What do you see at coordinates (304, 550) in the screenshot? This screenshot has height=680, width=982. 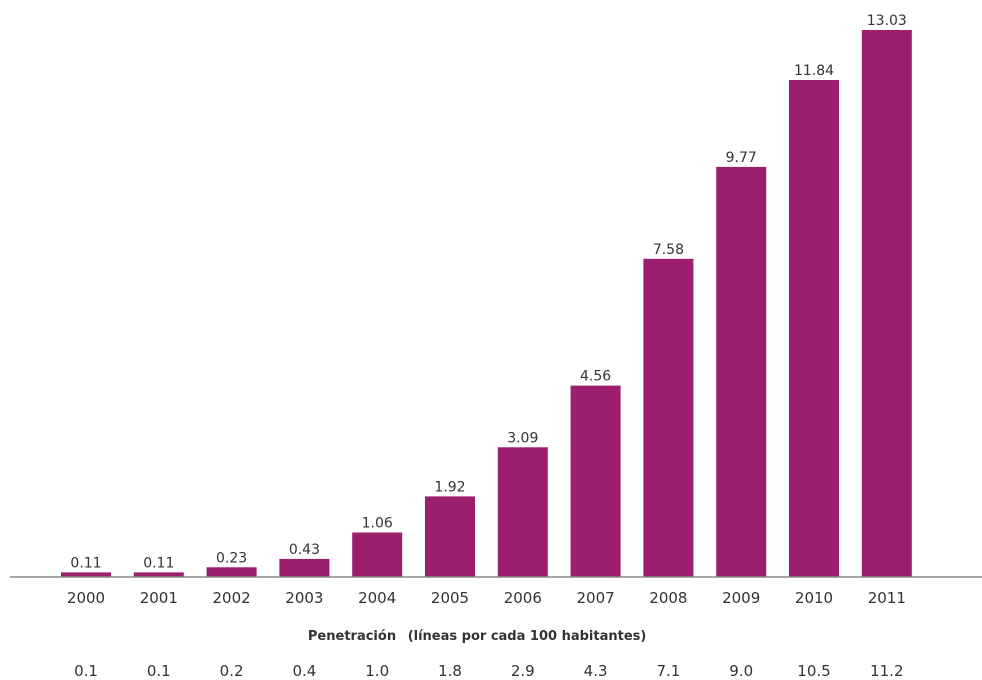 I see `value-label-2003: 0.43` at bounding box center [304, 550].